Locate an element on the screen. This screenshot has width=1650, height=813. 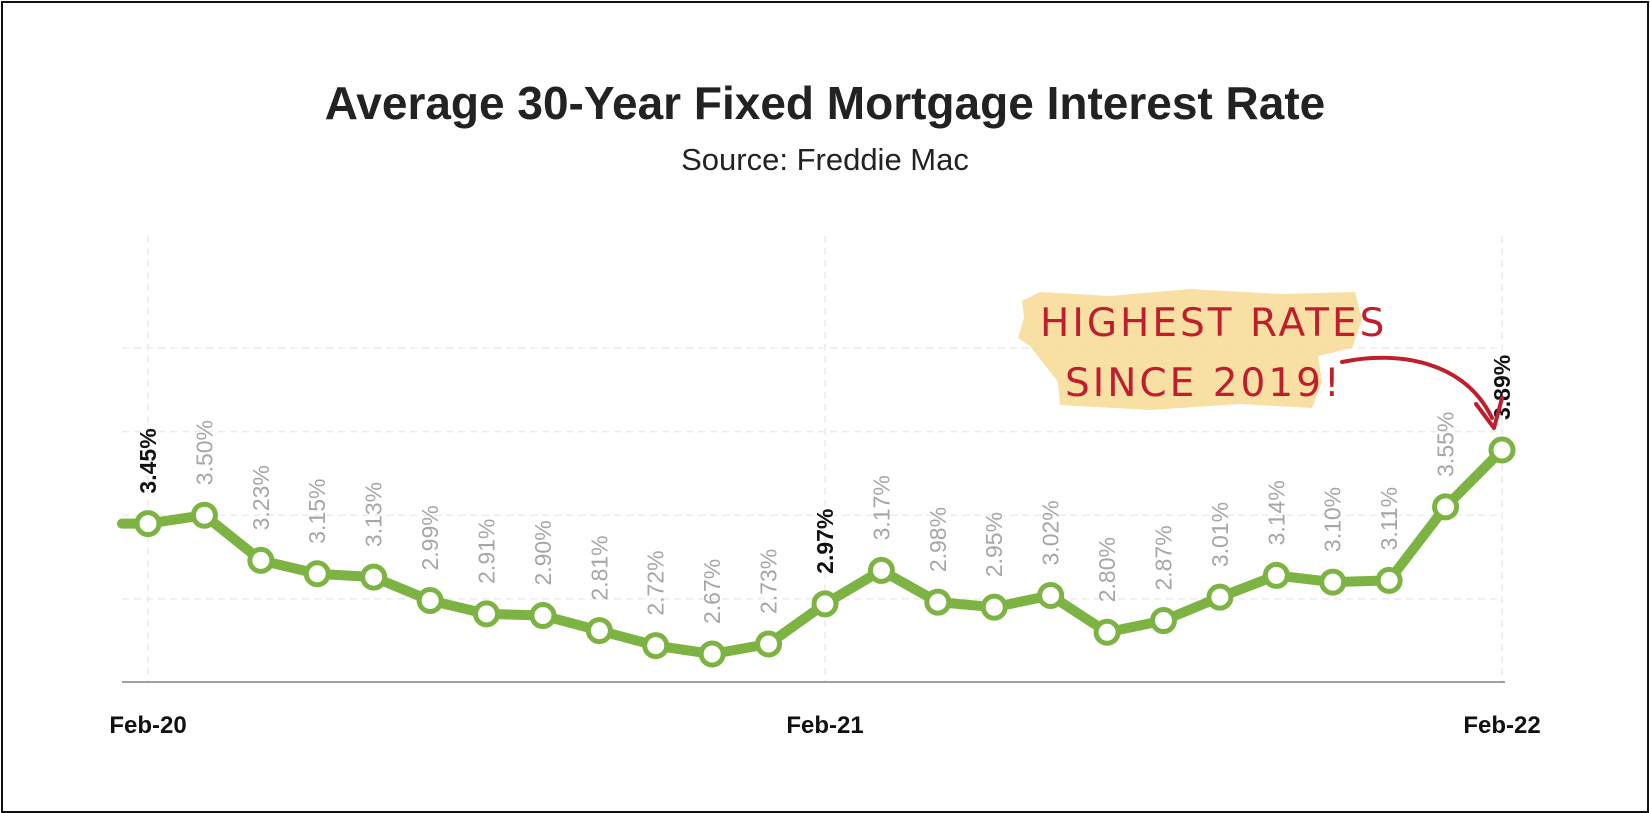
data-label: 3.89% is located at coordinates (1502, 387).